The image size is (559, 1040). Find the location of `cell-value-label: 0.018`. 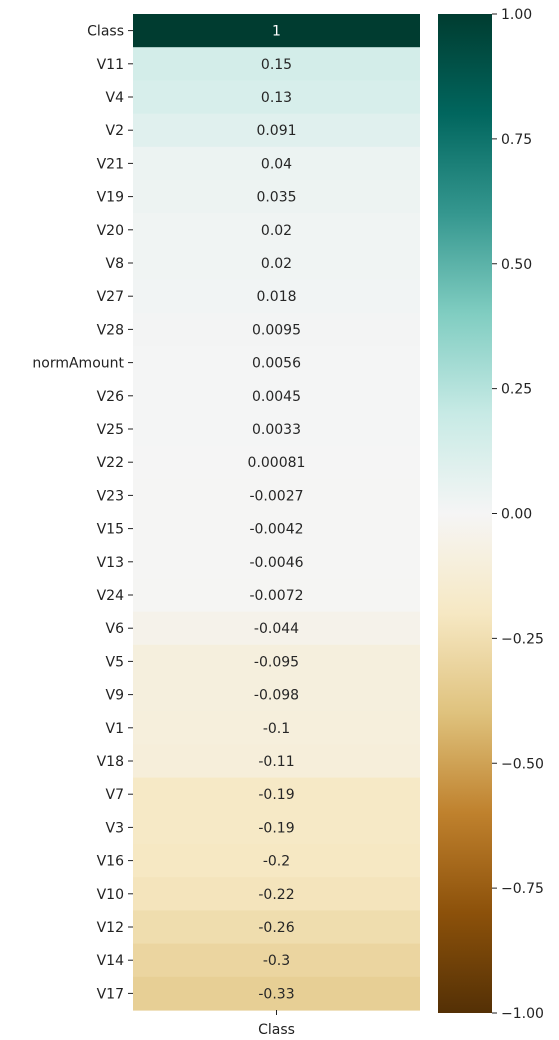

cell-value-label: 0.018 is located at coordinates (276, 297).